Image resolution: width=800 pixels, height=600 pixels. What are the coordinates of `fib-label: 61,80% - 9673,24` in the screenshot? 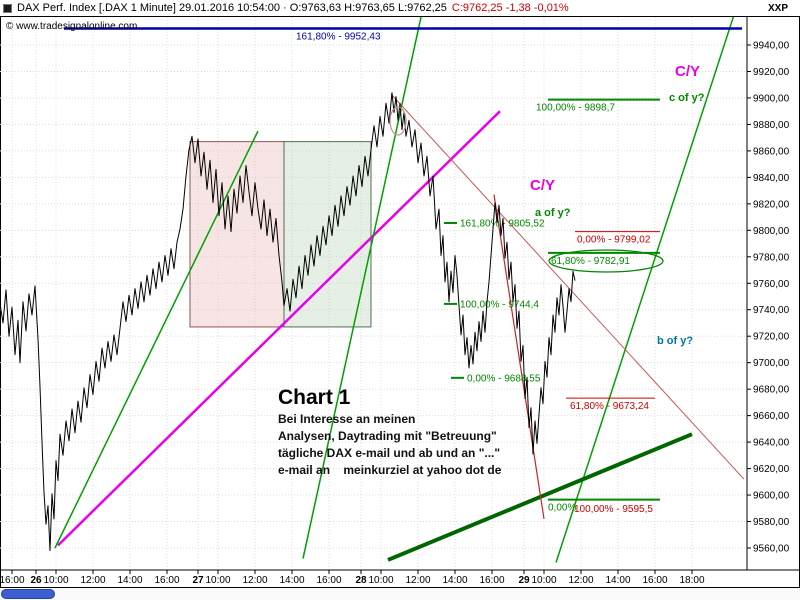 It's located at (609, 406).